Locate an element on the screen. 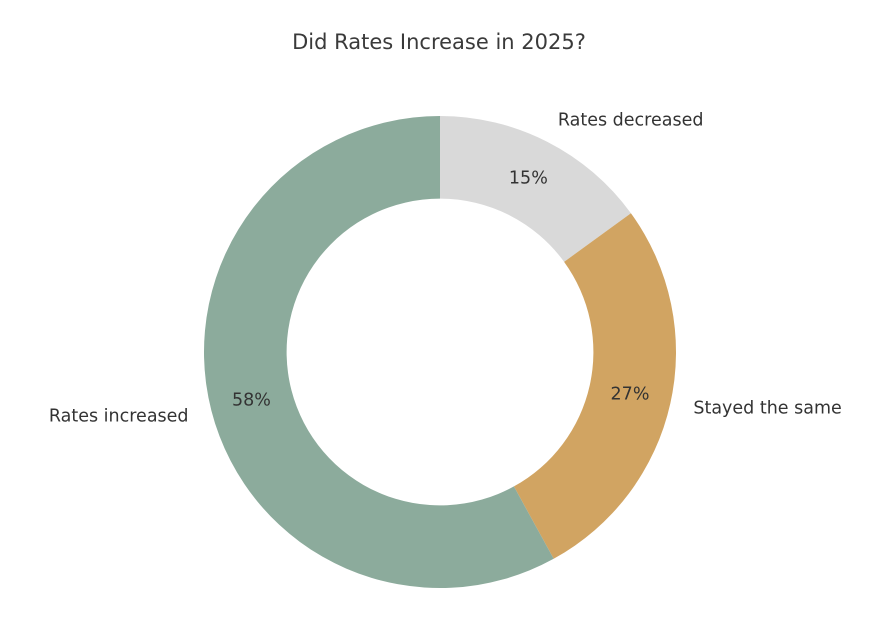 Image resolution: width=886 pixels, height=630 pixels. slice-label-rates-decreased: Rates decreased is located at coordinates (631, 121).